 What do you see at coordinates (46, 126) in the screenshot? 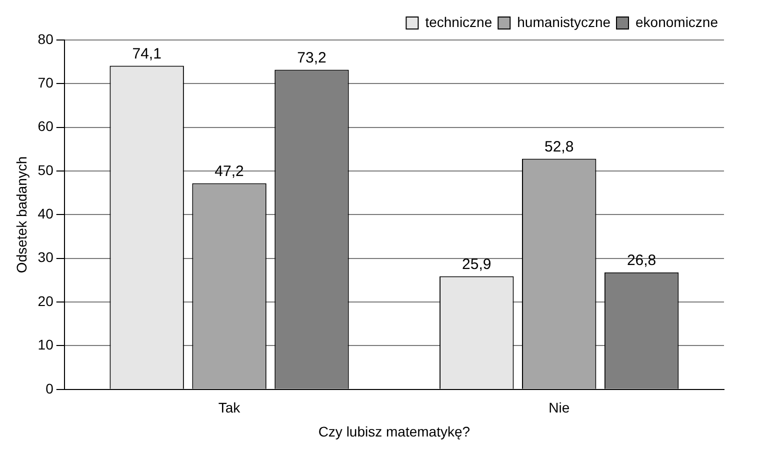
I see `y-tick-label: 60` at bounding box center [46, 126].